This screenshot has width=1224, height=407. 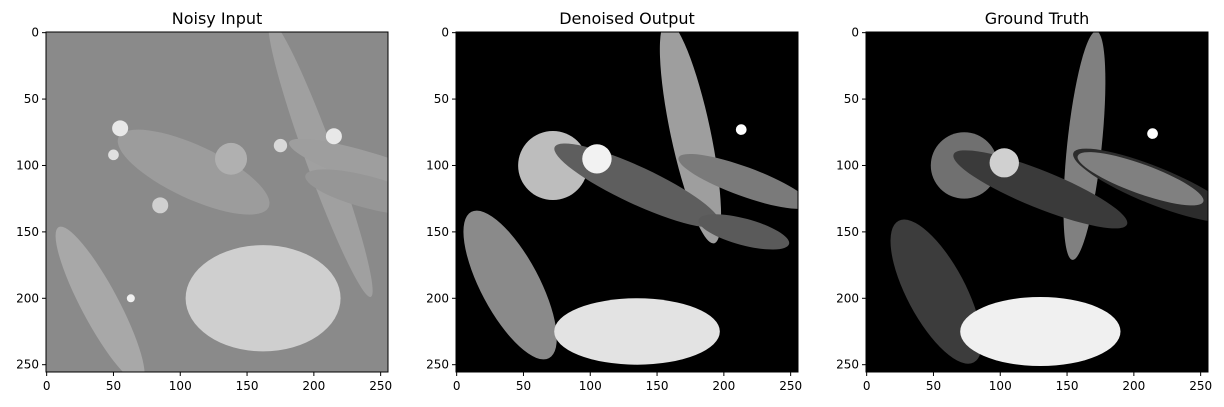 What do you see at coordinates (217, 18) in the screenshot?
I see `panel-title: Noisy Input` at bounding box center [217, 18].